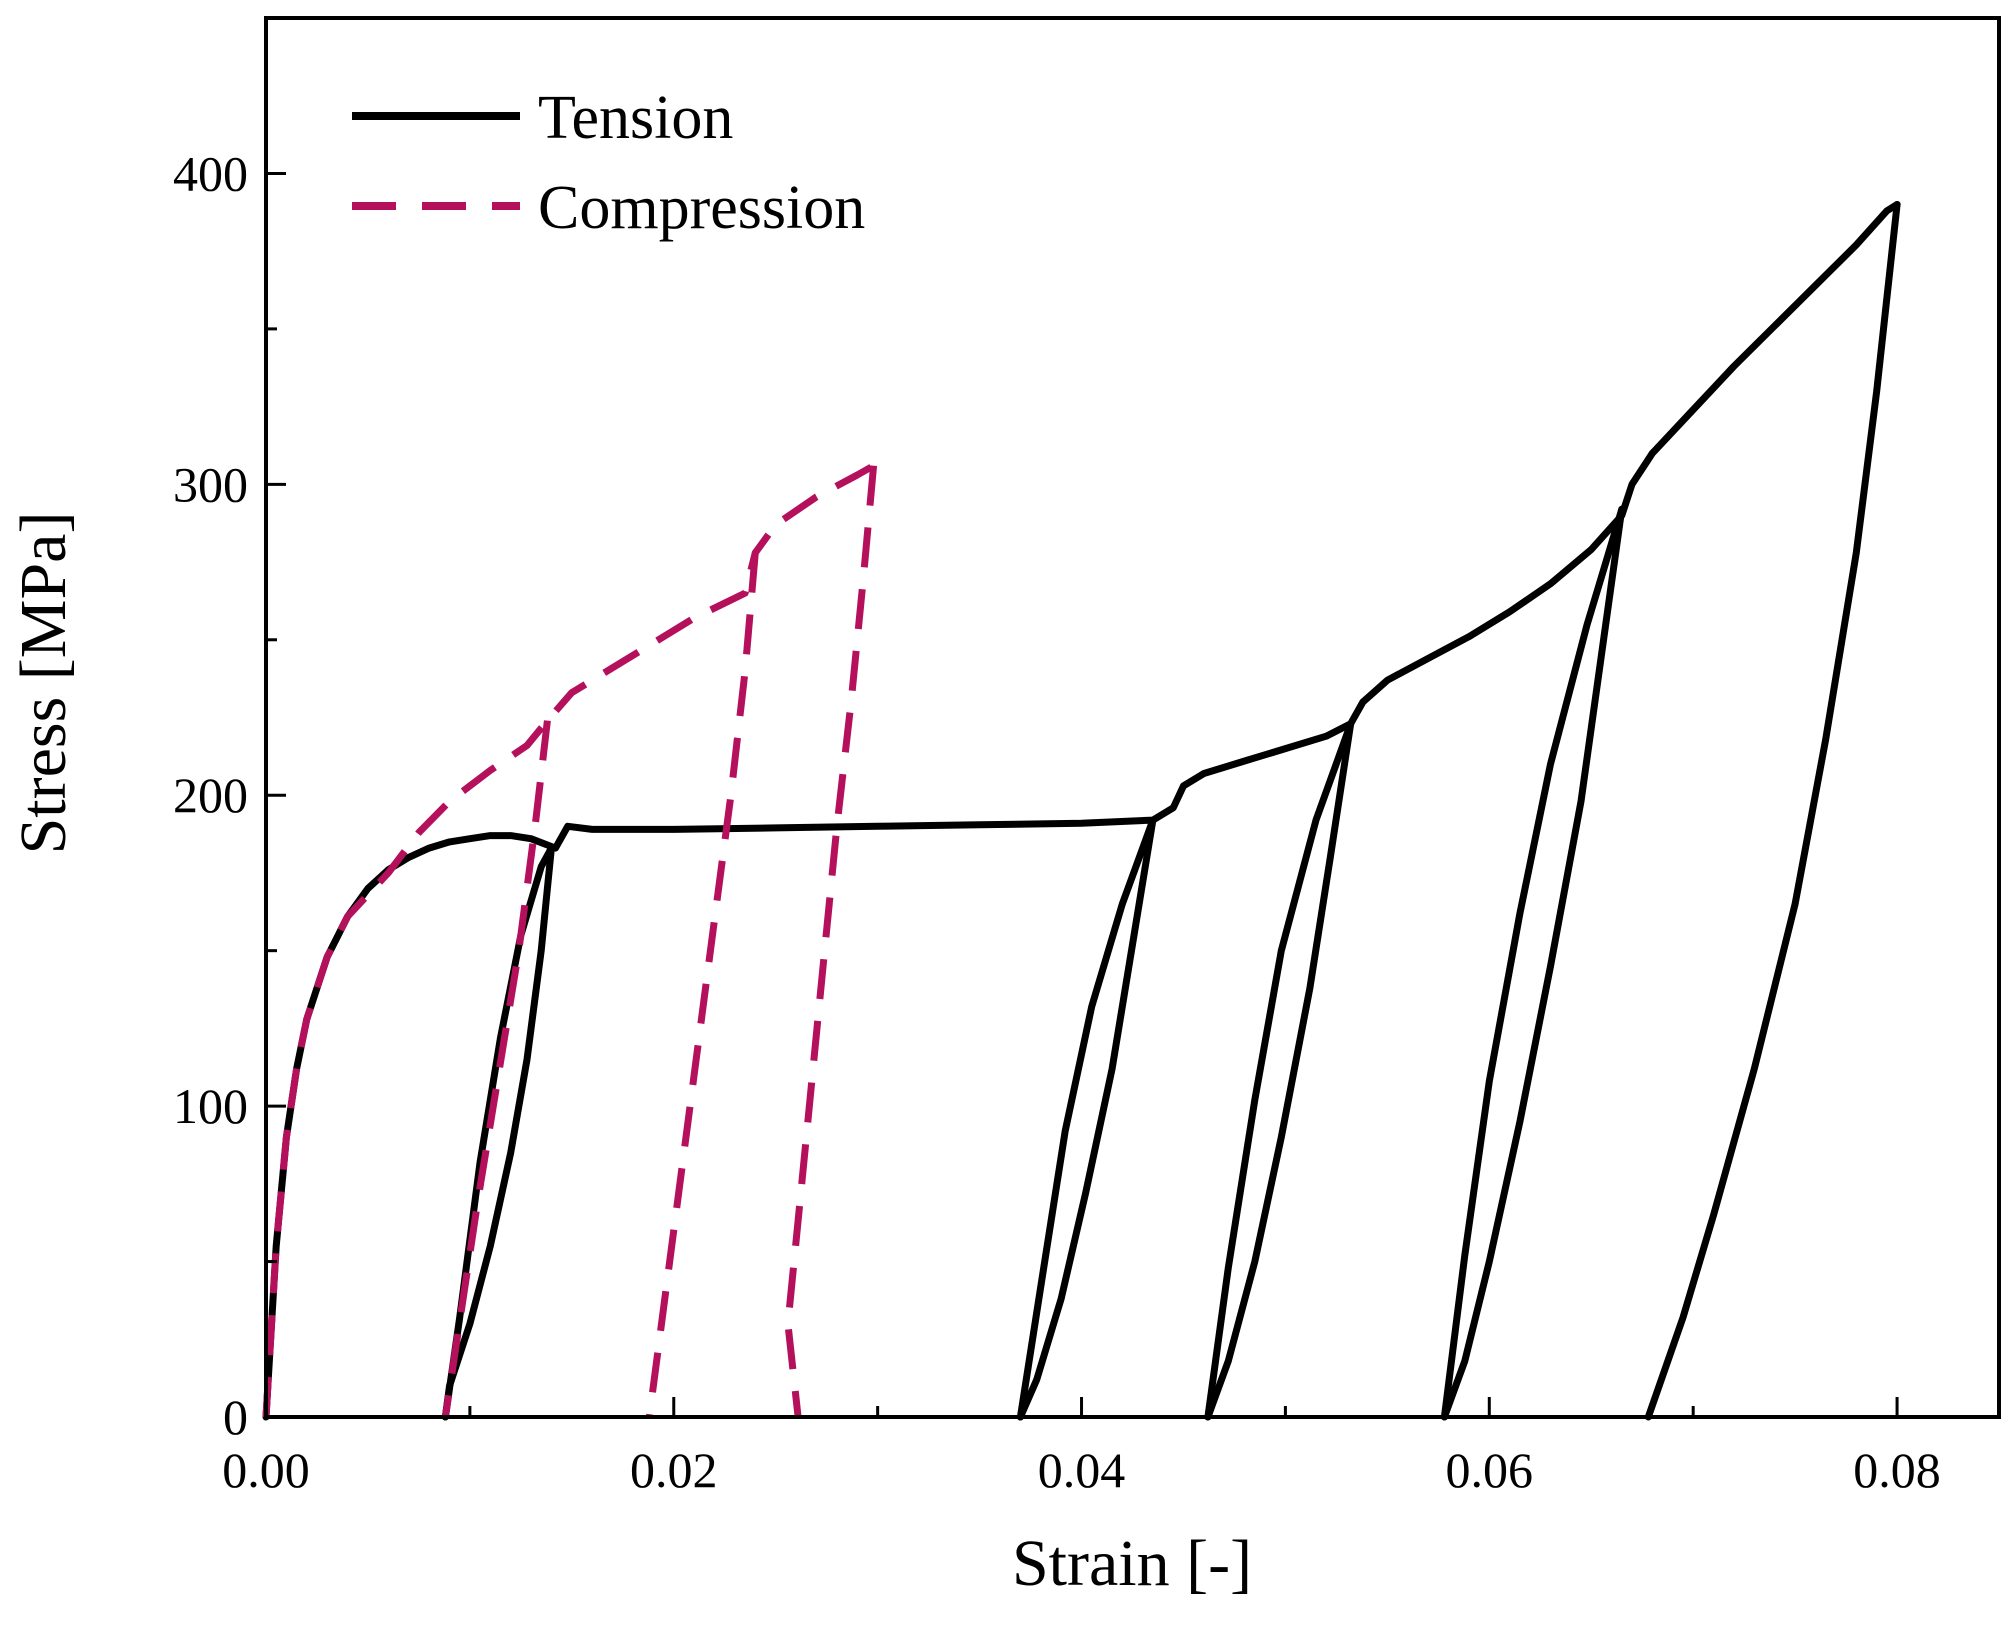 The image size is (2008, 1625). I want to click on legend-label-tension: Tension, so click(635, 118).